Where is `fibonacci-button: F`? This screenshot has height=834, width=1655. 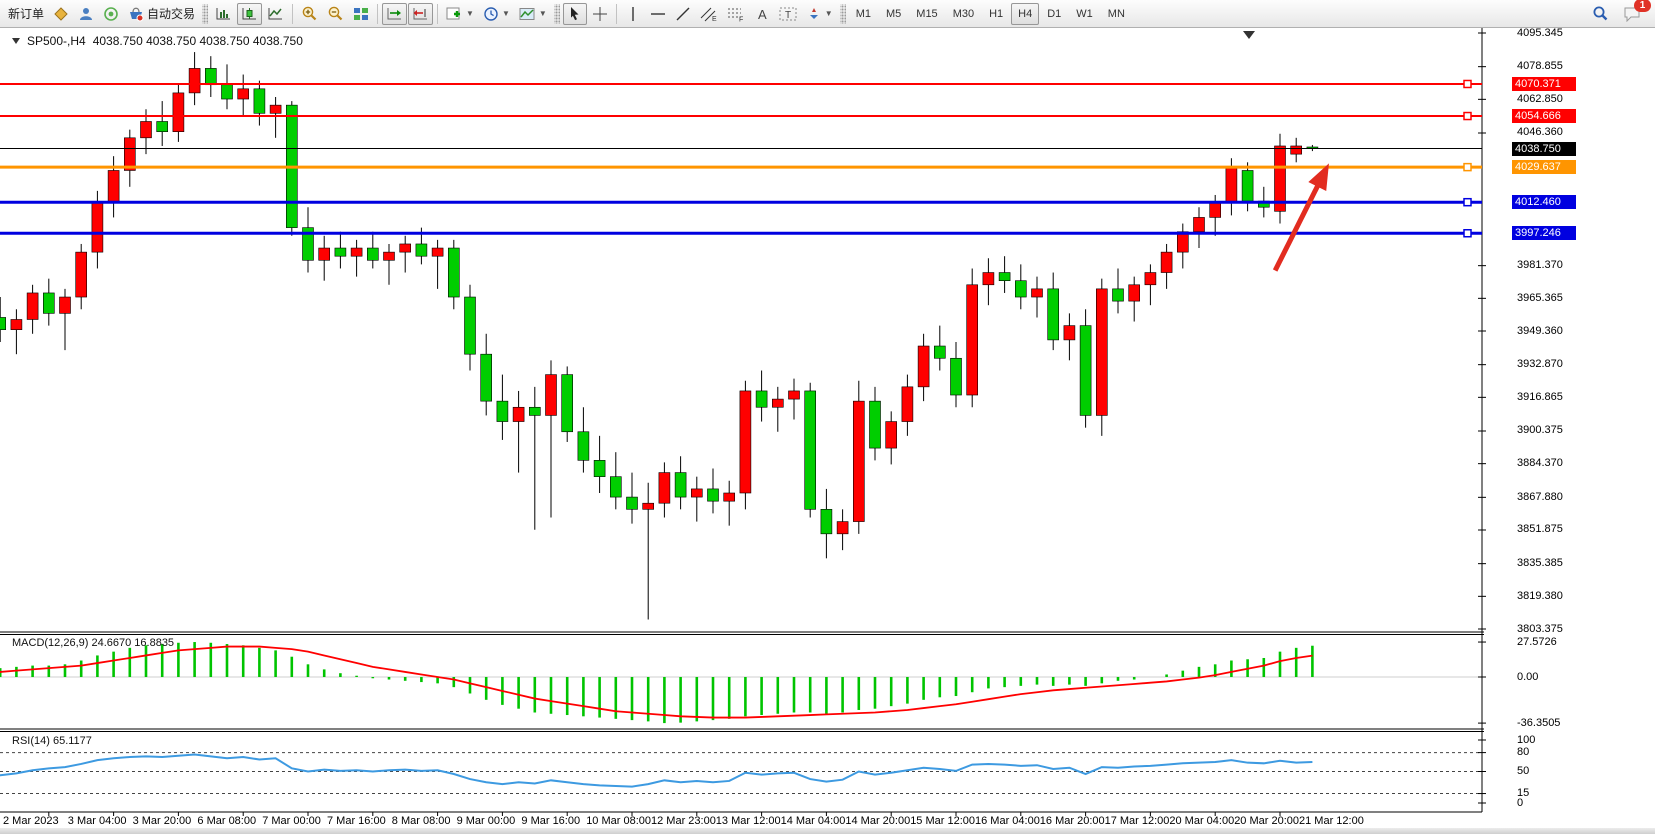
fibonacci-button: F is located at coordinates (736, 14).